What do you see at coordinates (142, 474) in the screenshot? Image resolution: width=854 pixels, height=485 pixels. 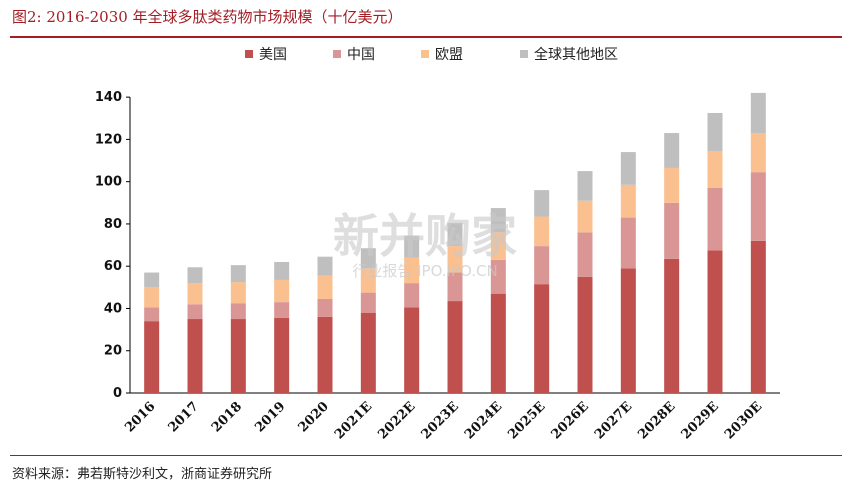 I see `source-note: 资料来源：弗若斯特沙利文，浙商证券研究所` at bounding box center [142, 474].